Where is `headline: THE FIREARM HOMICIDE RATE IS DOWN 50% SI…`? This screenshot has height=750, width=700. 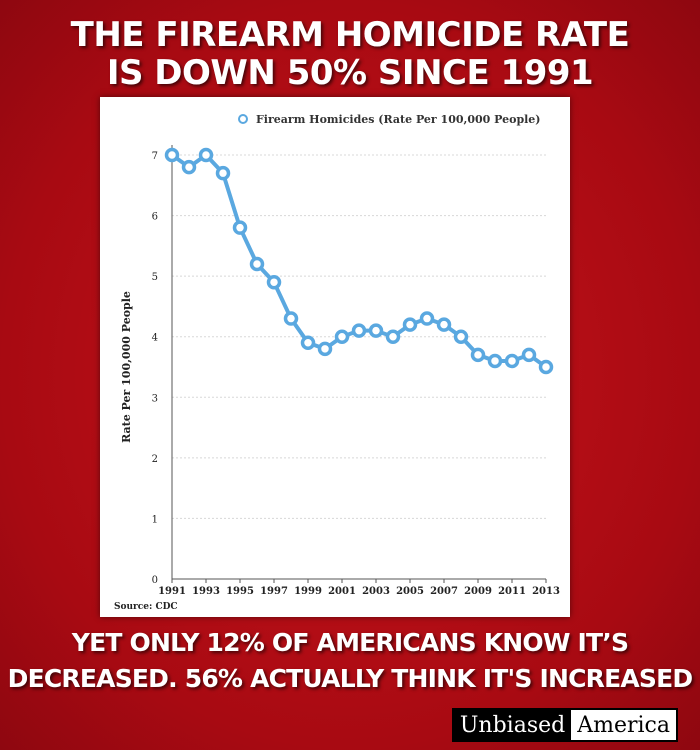 headline: THE FIREARM HOMICIDE RATE IS DOWN 50% SI… is located at coordinates (350, 54).